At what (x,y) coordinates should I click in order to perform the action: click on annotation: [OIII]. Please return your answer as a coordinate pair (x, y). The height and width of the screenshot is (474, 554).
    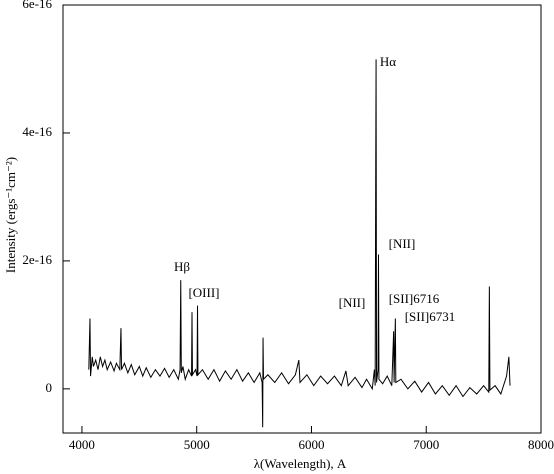
    Looking at the image, I should click on (203, 292).